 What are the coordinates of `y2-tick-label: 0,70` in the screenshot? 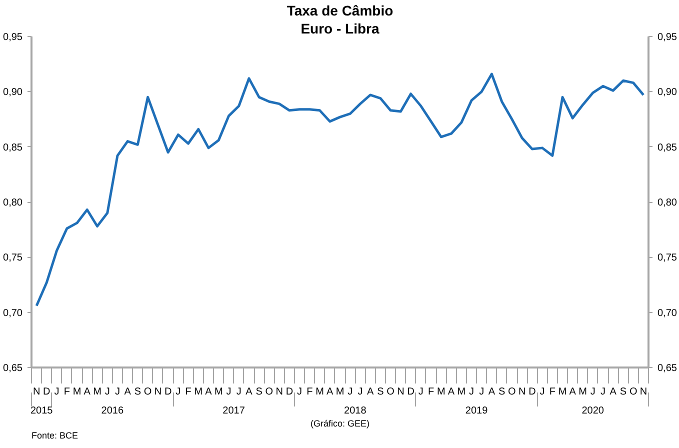 It's located at (668, 313).